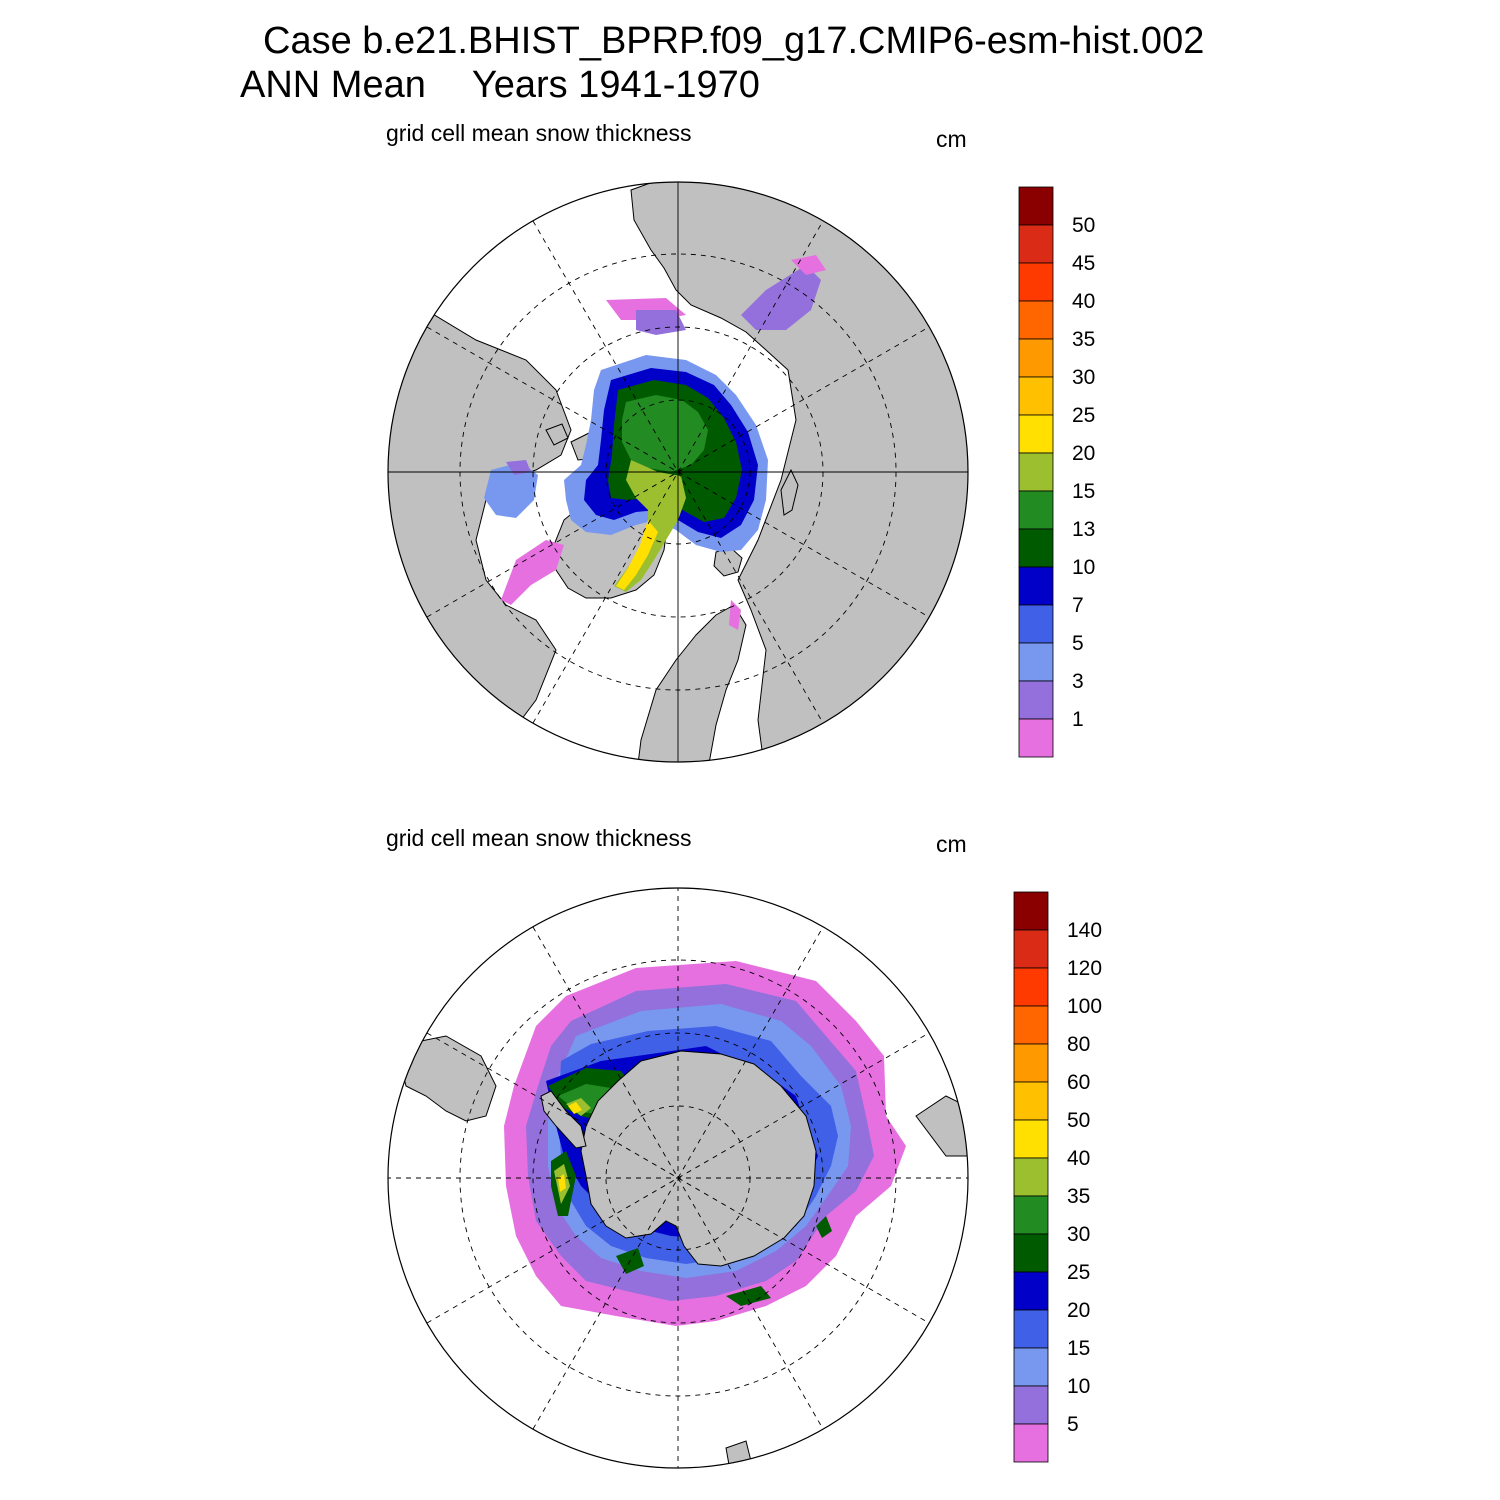  I want to click on sh-colorbar: 140 120 100 80 60 50 40 35 30 25 20 15 10 5, so click(1057, 1177).